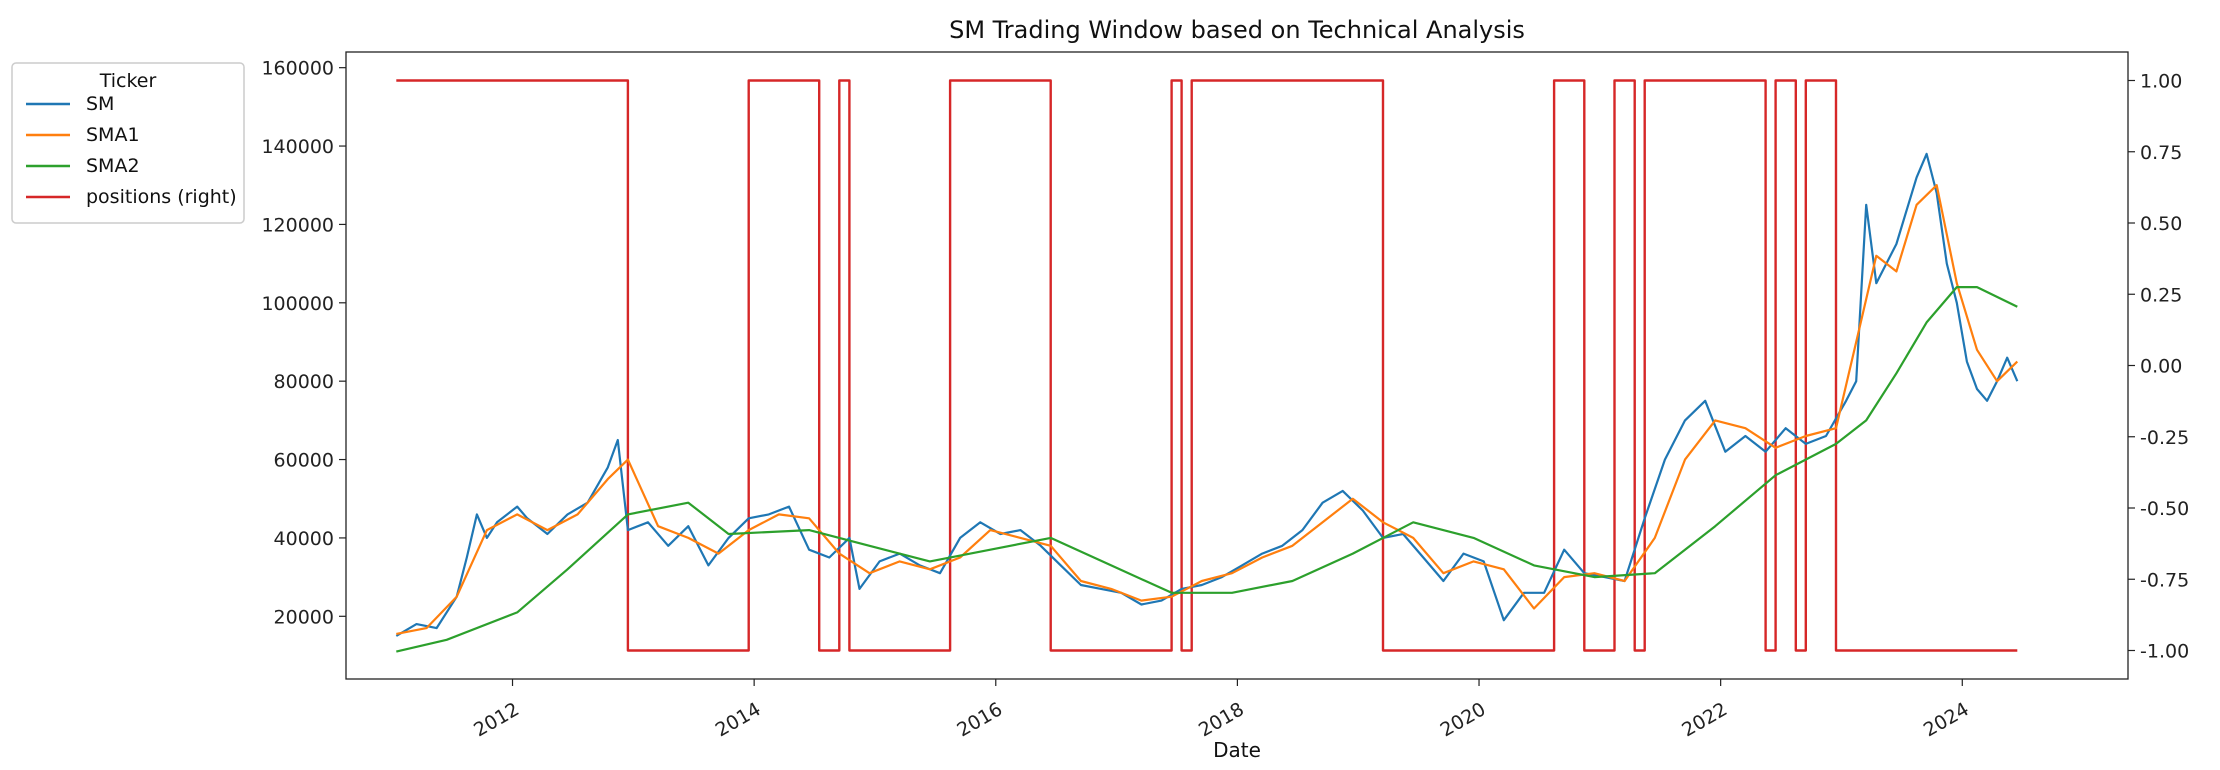 This screenshot has width=2220, height=770. What do you see at coordinates (1704, 719) in the screenshot?
I see `x-tick-label: 2022` at bounding box center [1704, 719].